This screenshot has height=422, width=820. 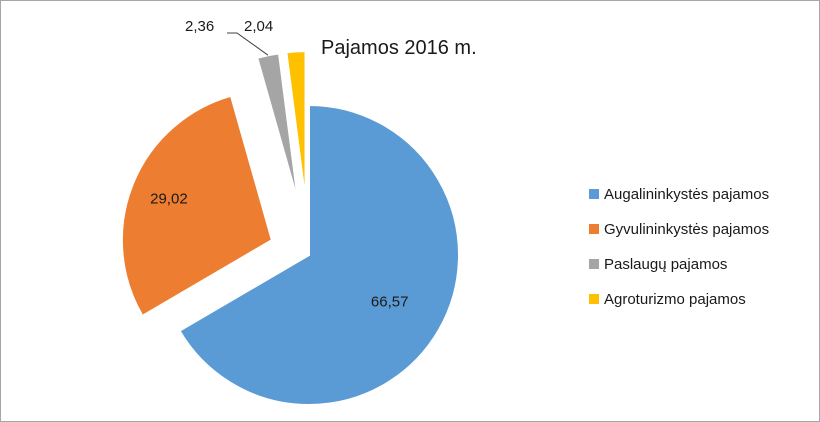 I want to click on chart-title: Pajamos 2016 m., so click(x=399, y=48).